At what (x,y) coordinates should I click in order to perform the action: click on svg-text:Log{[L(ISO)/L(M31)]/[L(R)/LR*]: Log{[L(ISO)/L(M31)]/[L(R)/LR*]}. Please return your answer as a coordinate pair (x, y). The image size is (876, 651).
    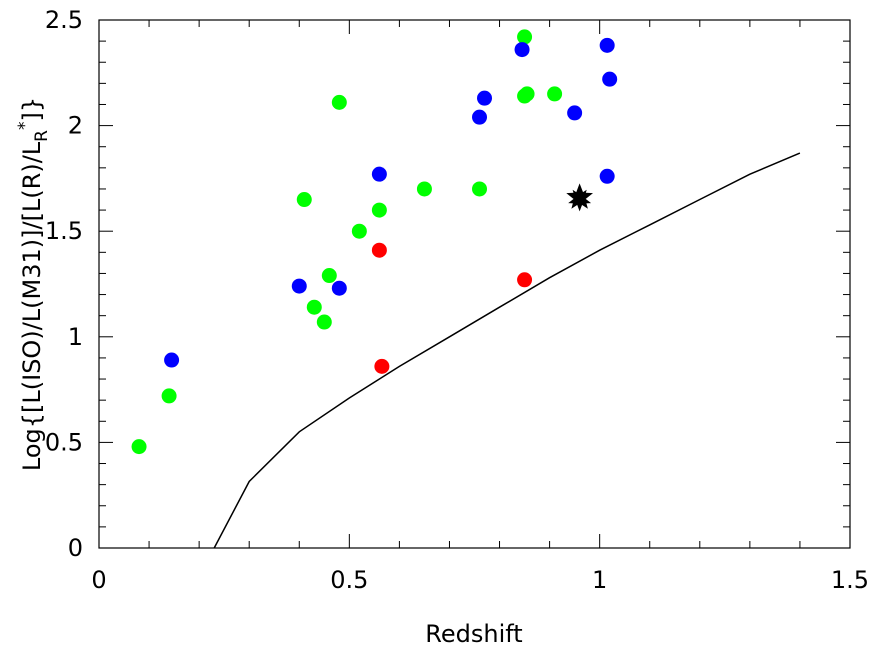
    Looking at the image, I should click on (33, 284).